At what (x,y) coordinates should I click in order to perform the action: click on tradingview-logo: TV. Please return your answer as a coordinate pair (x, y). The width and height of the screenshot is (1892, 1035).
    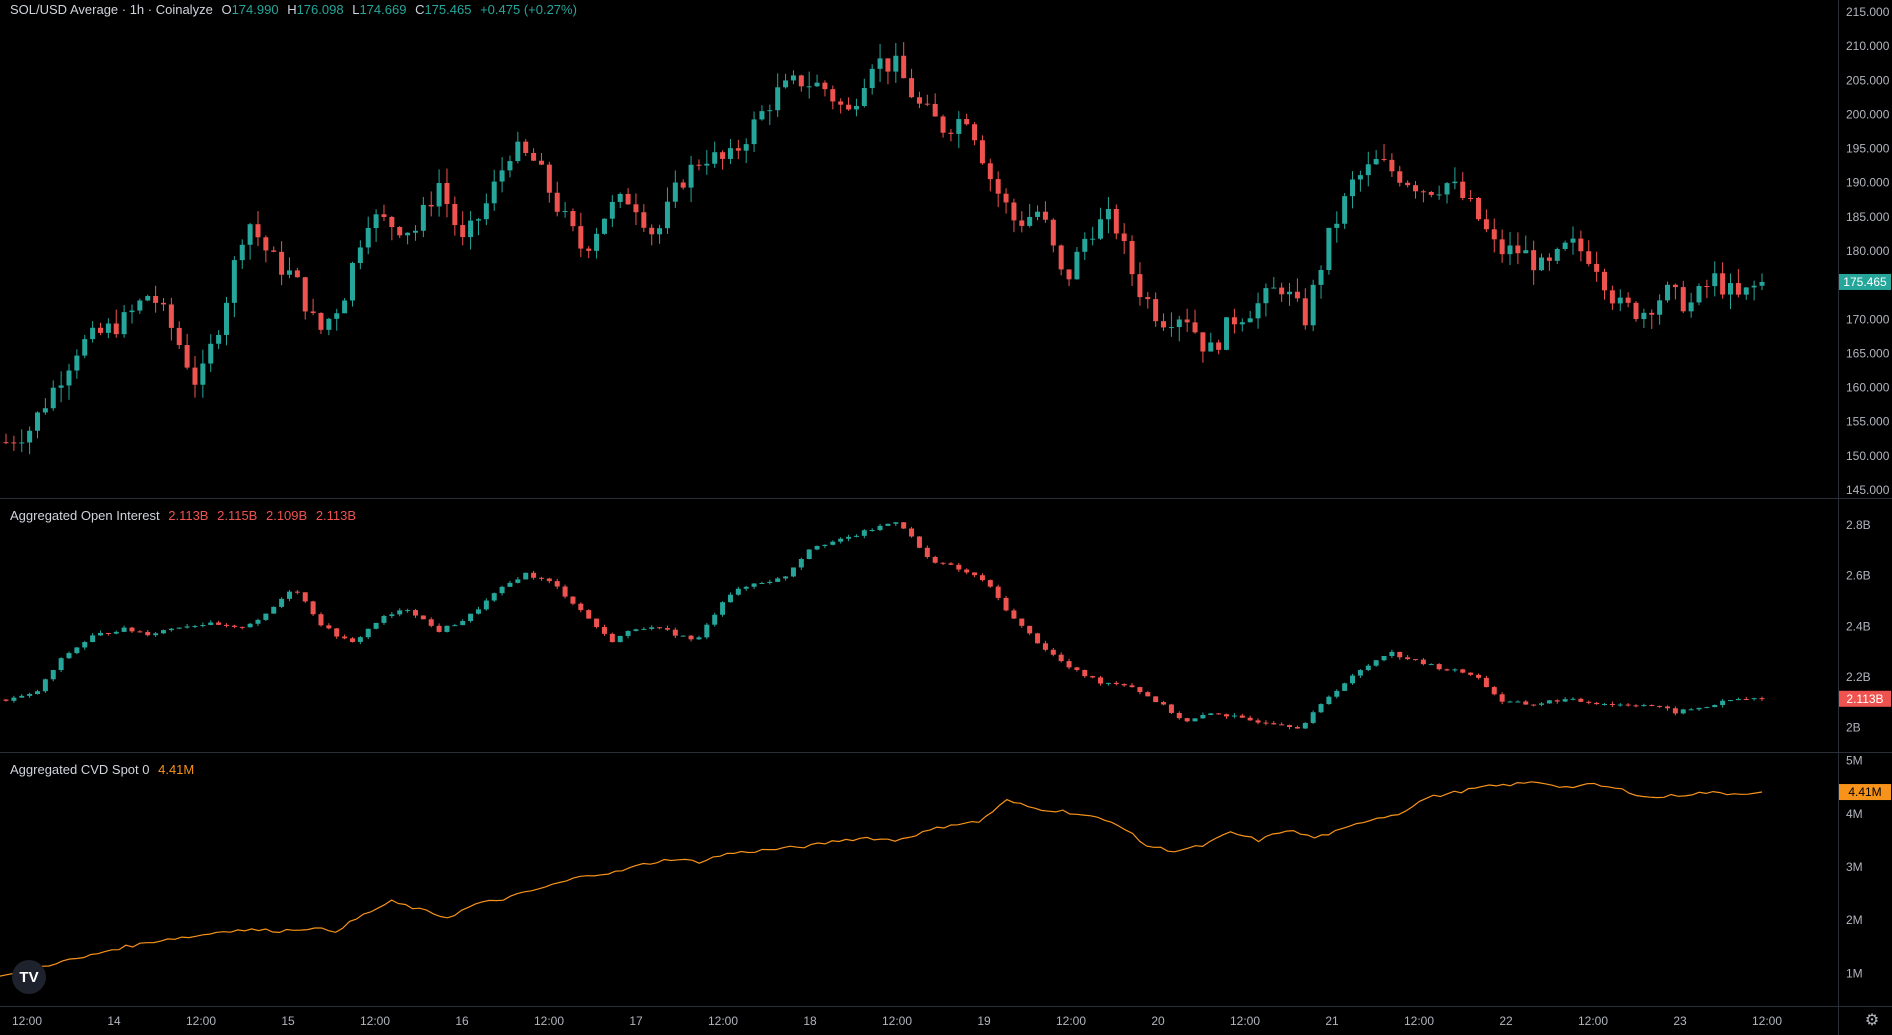
    Looking at the image, I should click on (29, 977).